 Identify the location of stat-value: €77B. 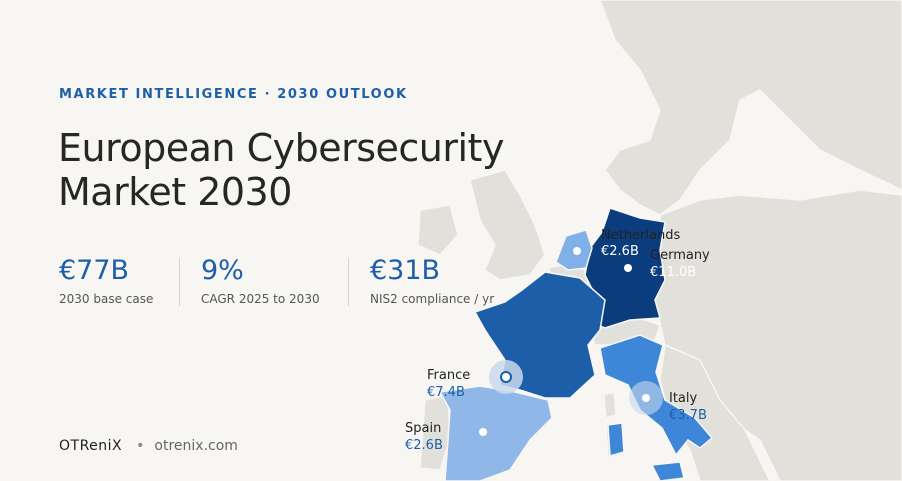
(94, 270).